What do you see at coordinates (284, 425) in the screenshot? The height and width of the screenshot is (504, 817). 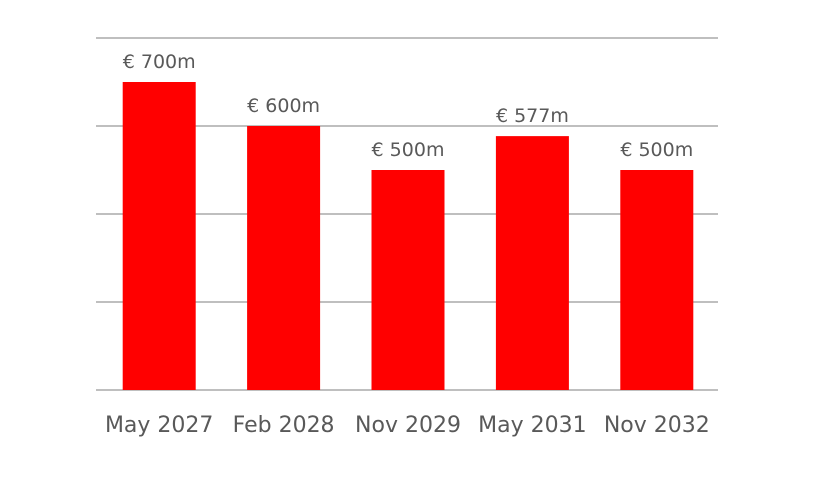 I see `x-tick-label-1: Feb 2028` at bounding box center [284, 425].